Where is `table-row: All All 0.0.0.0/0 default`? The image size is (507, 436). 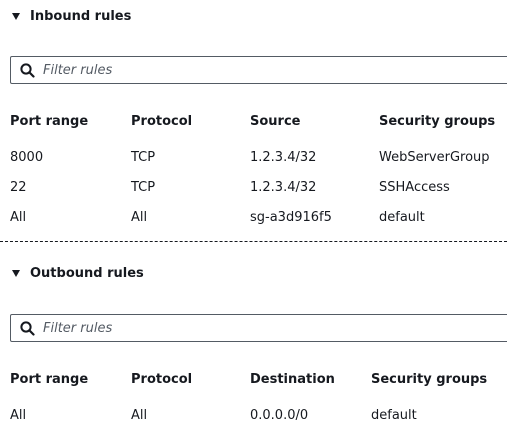 table-row: All All 0.0.0.0/0 default is located at coordinates (253, 416).